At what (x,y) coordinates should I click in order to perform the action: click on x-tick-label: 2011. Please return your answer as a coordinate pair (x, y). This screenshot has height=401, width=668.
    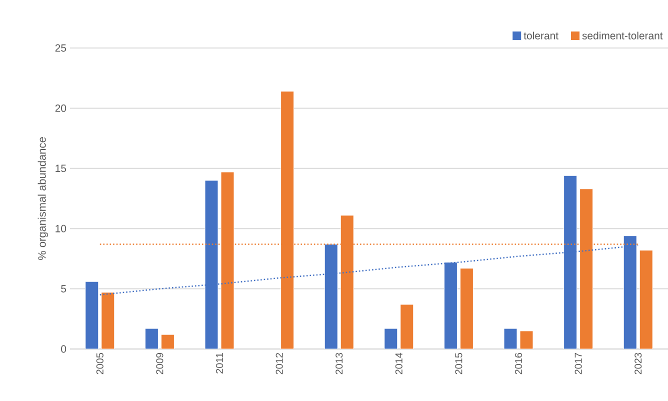
    Looking at the image, I should click on (220, 363).